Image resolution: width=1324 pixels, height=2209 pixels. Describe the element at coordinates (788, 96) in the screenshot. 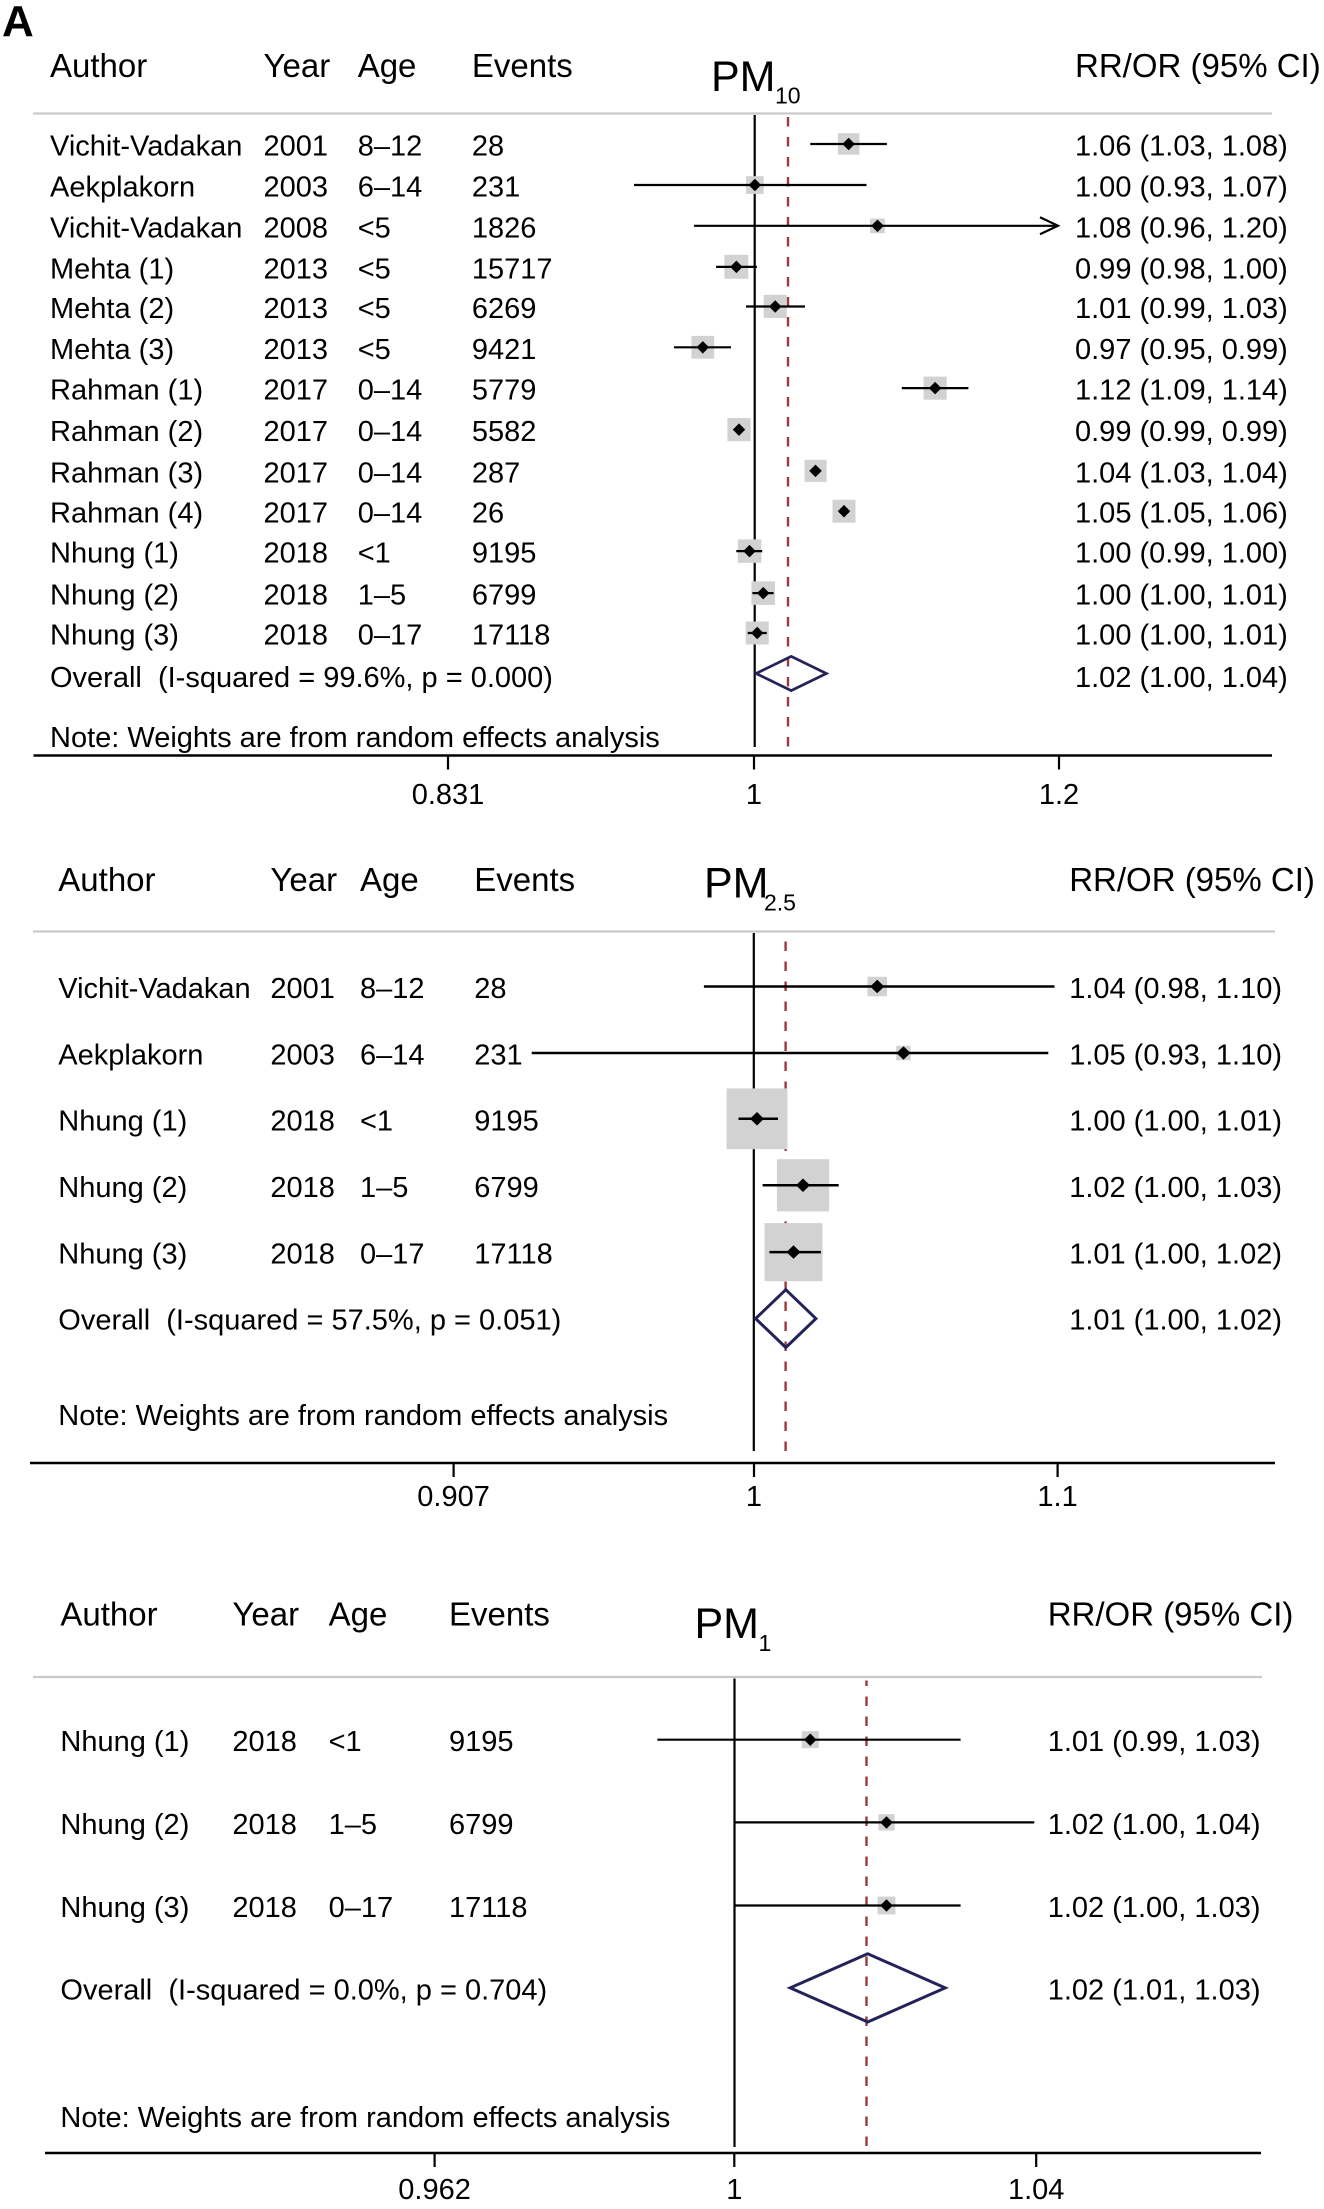

I see `svg-text: 10` at that location.